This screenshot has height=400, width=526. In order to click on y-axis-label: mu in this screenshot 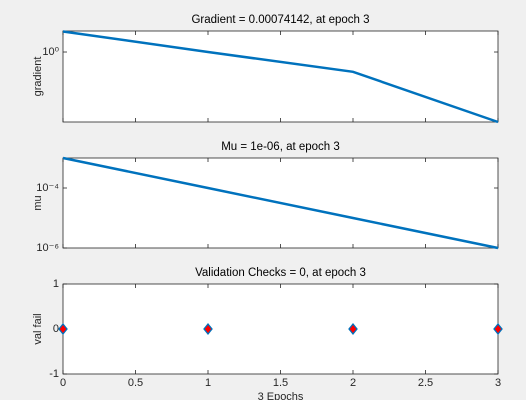, I will do `click(38, 202)`.